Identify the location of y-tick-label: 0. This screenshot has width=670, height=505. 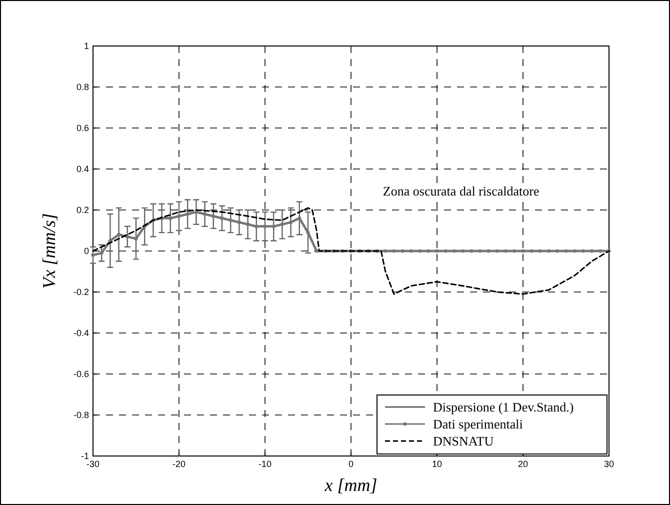
(86, 251).